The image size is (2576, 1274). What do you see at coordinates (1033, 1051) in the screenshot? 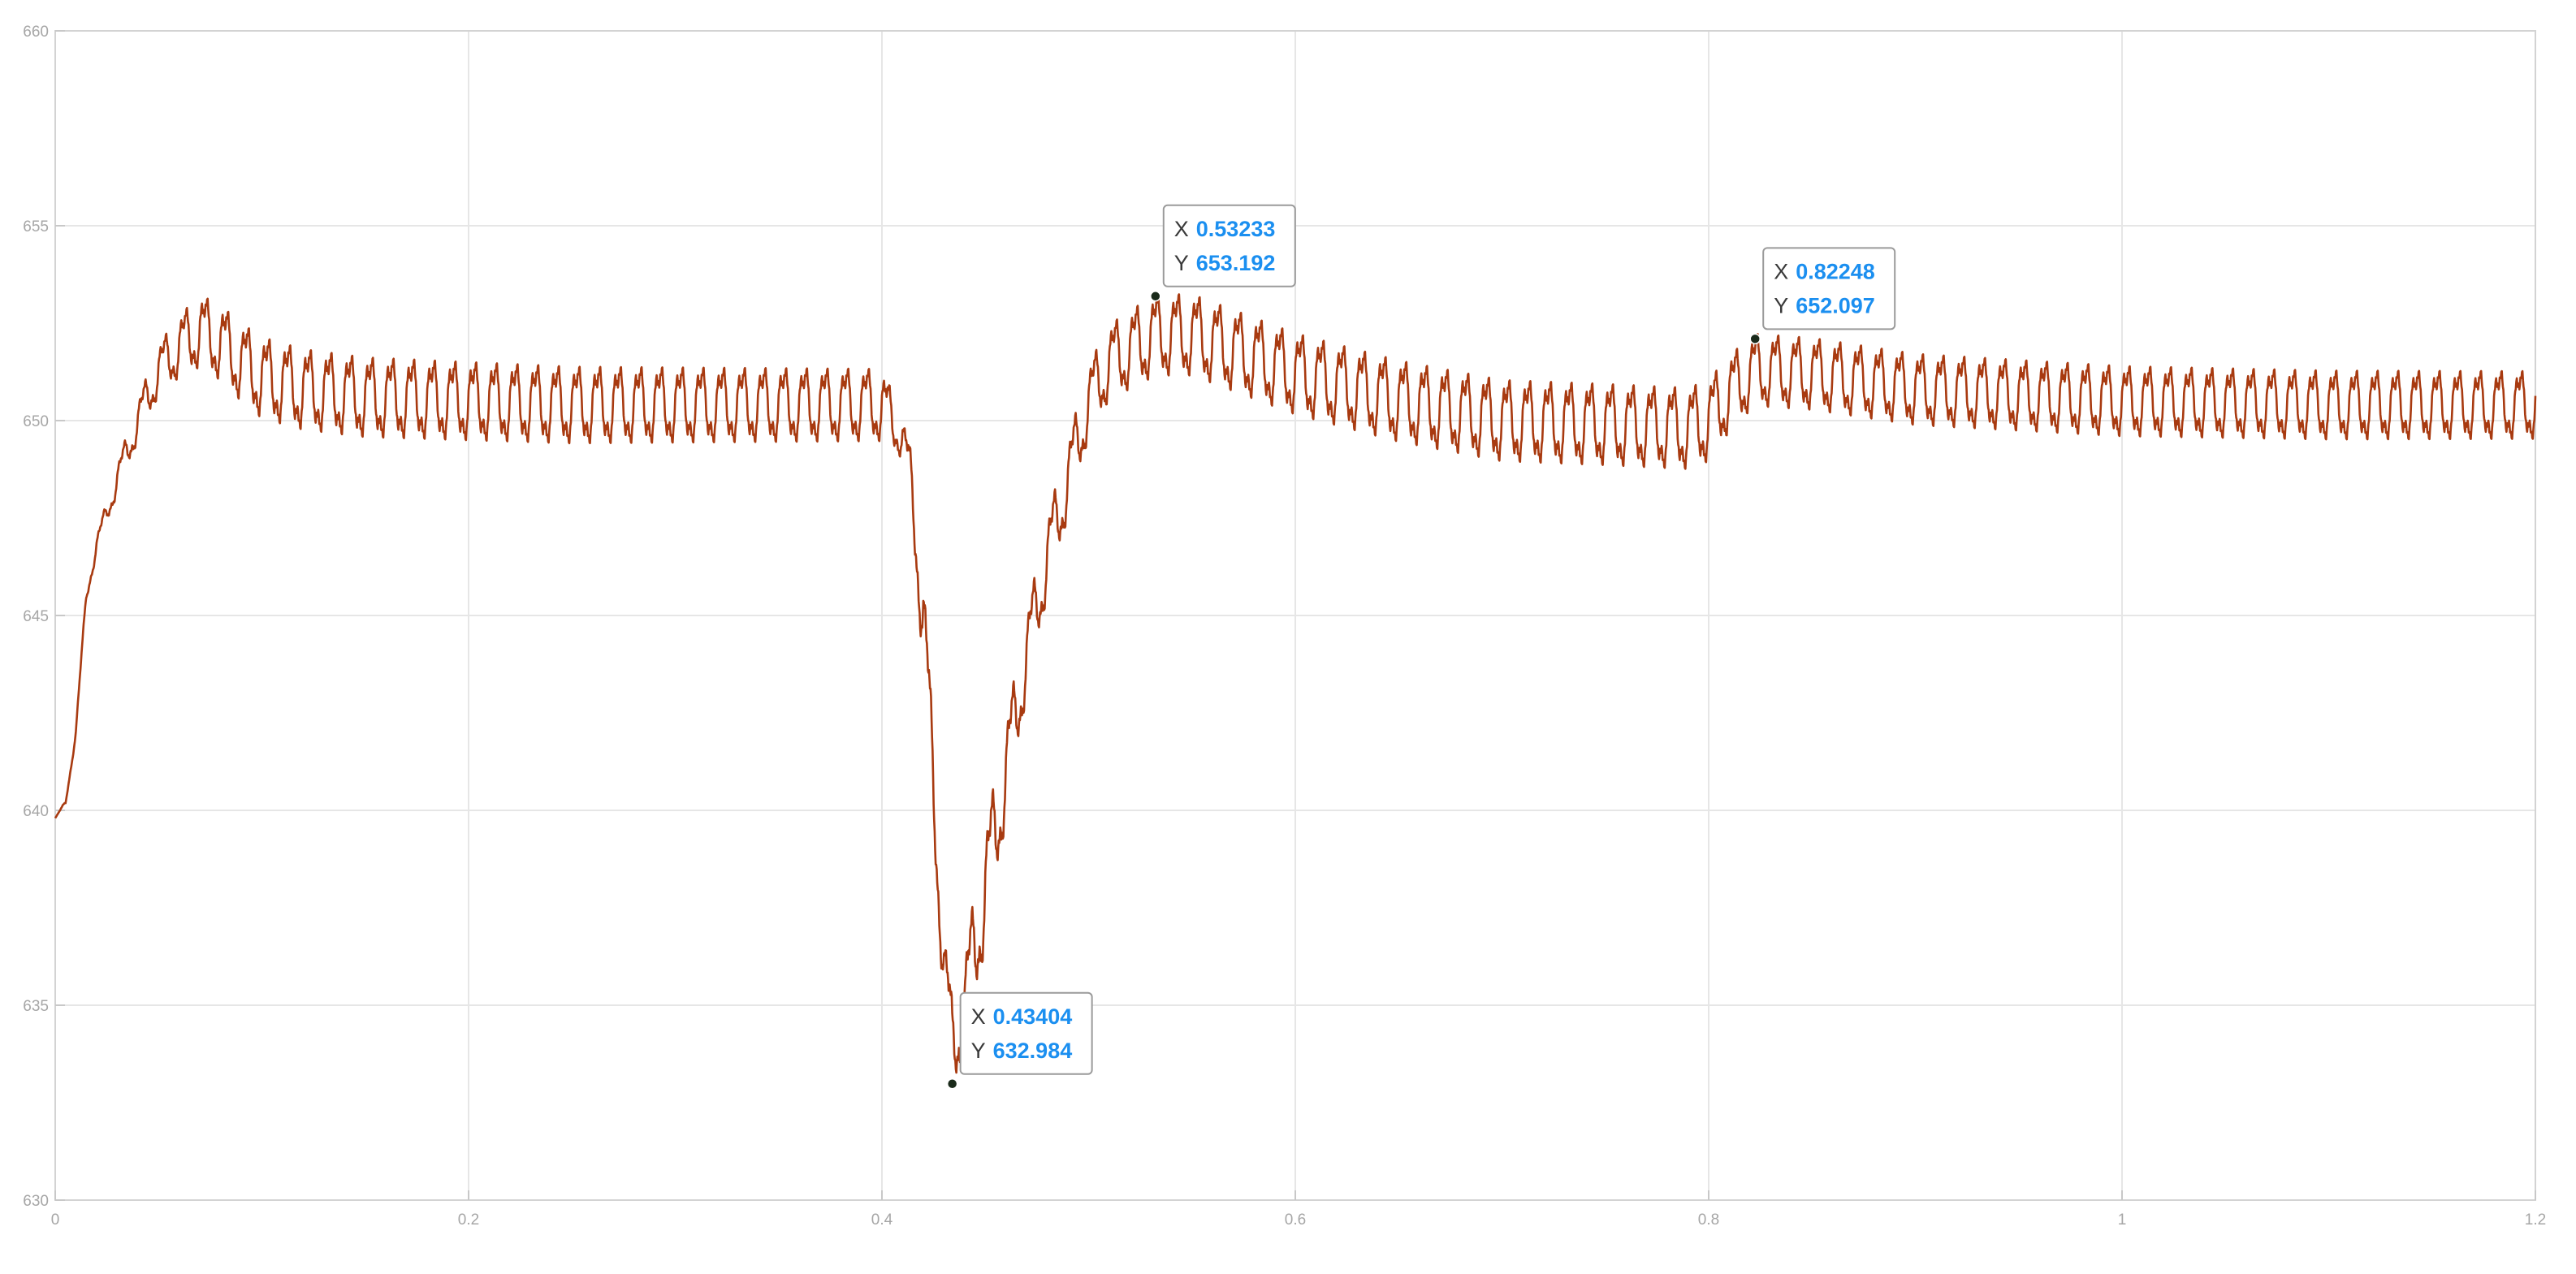
I see `datatip-y-value: 632.984` at bounding box center [1033, 1051].